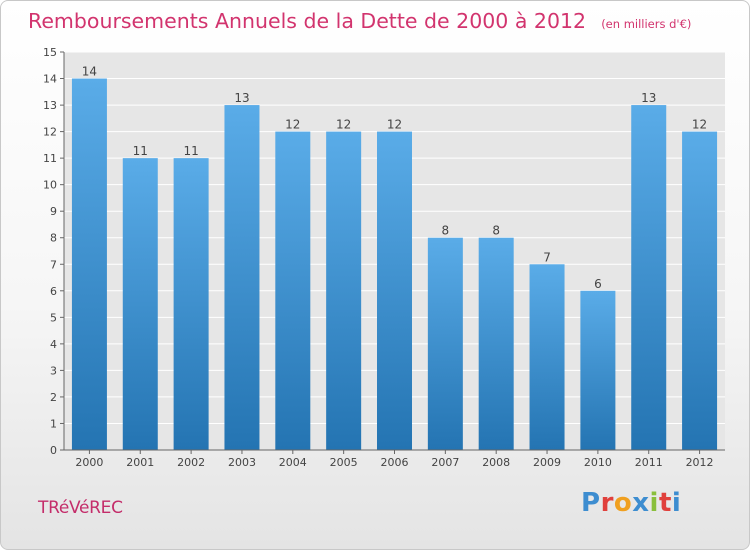  What do you see at coordinates (50, 185) in the screenshot?
I see `y-tick-label: 10` at bounding box center [50, 185].